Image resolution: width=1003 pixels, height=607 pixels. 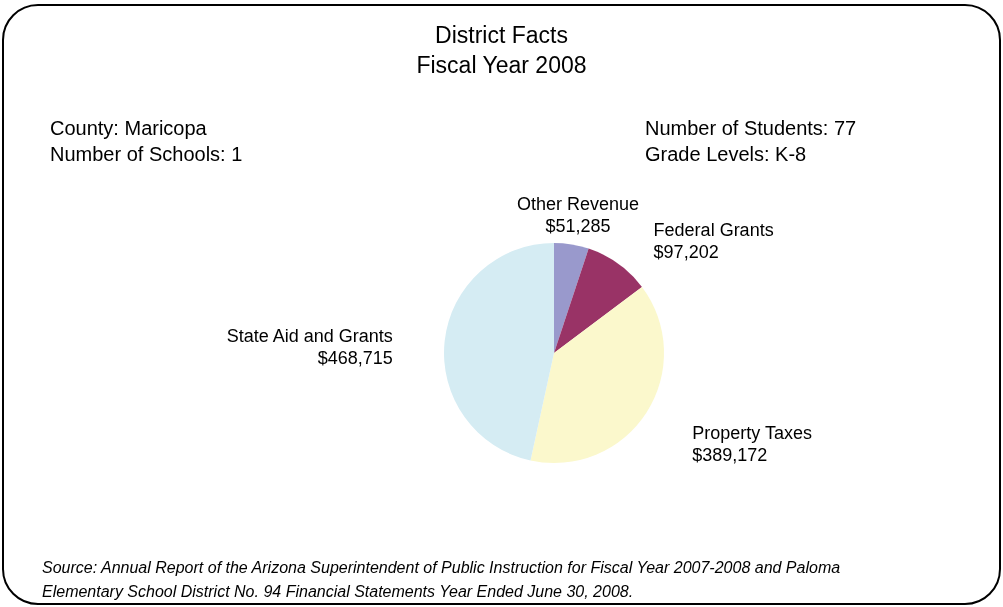 What do you see at coordinates (442, 580) in the screenshot?
I see `source-note: Source: Annual Report of the Arizona Superintendent of Public Instruction for Fiscal Year 2007-2008 and Paloma Elementary School District No. 94 Financial Statements Year Ended June 30, 2008.` at bounding box center [442, 580].